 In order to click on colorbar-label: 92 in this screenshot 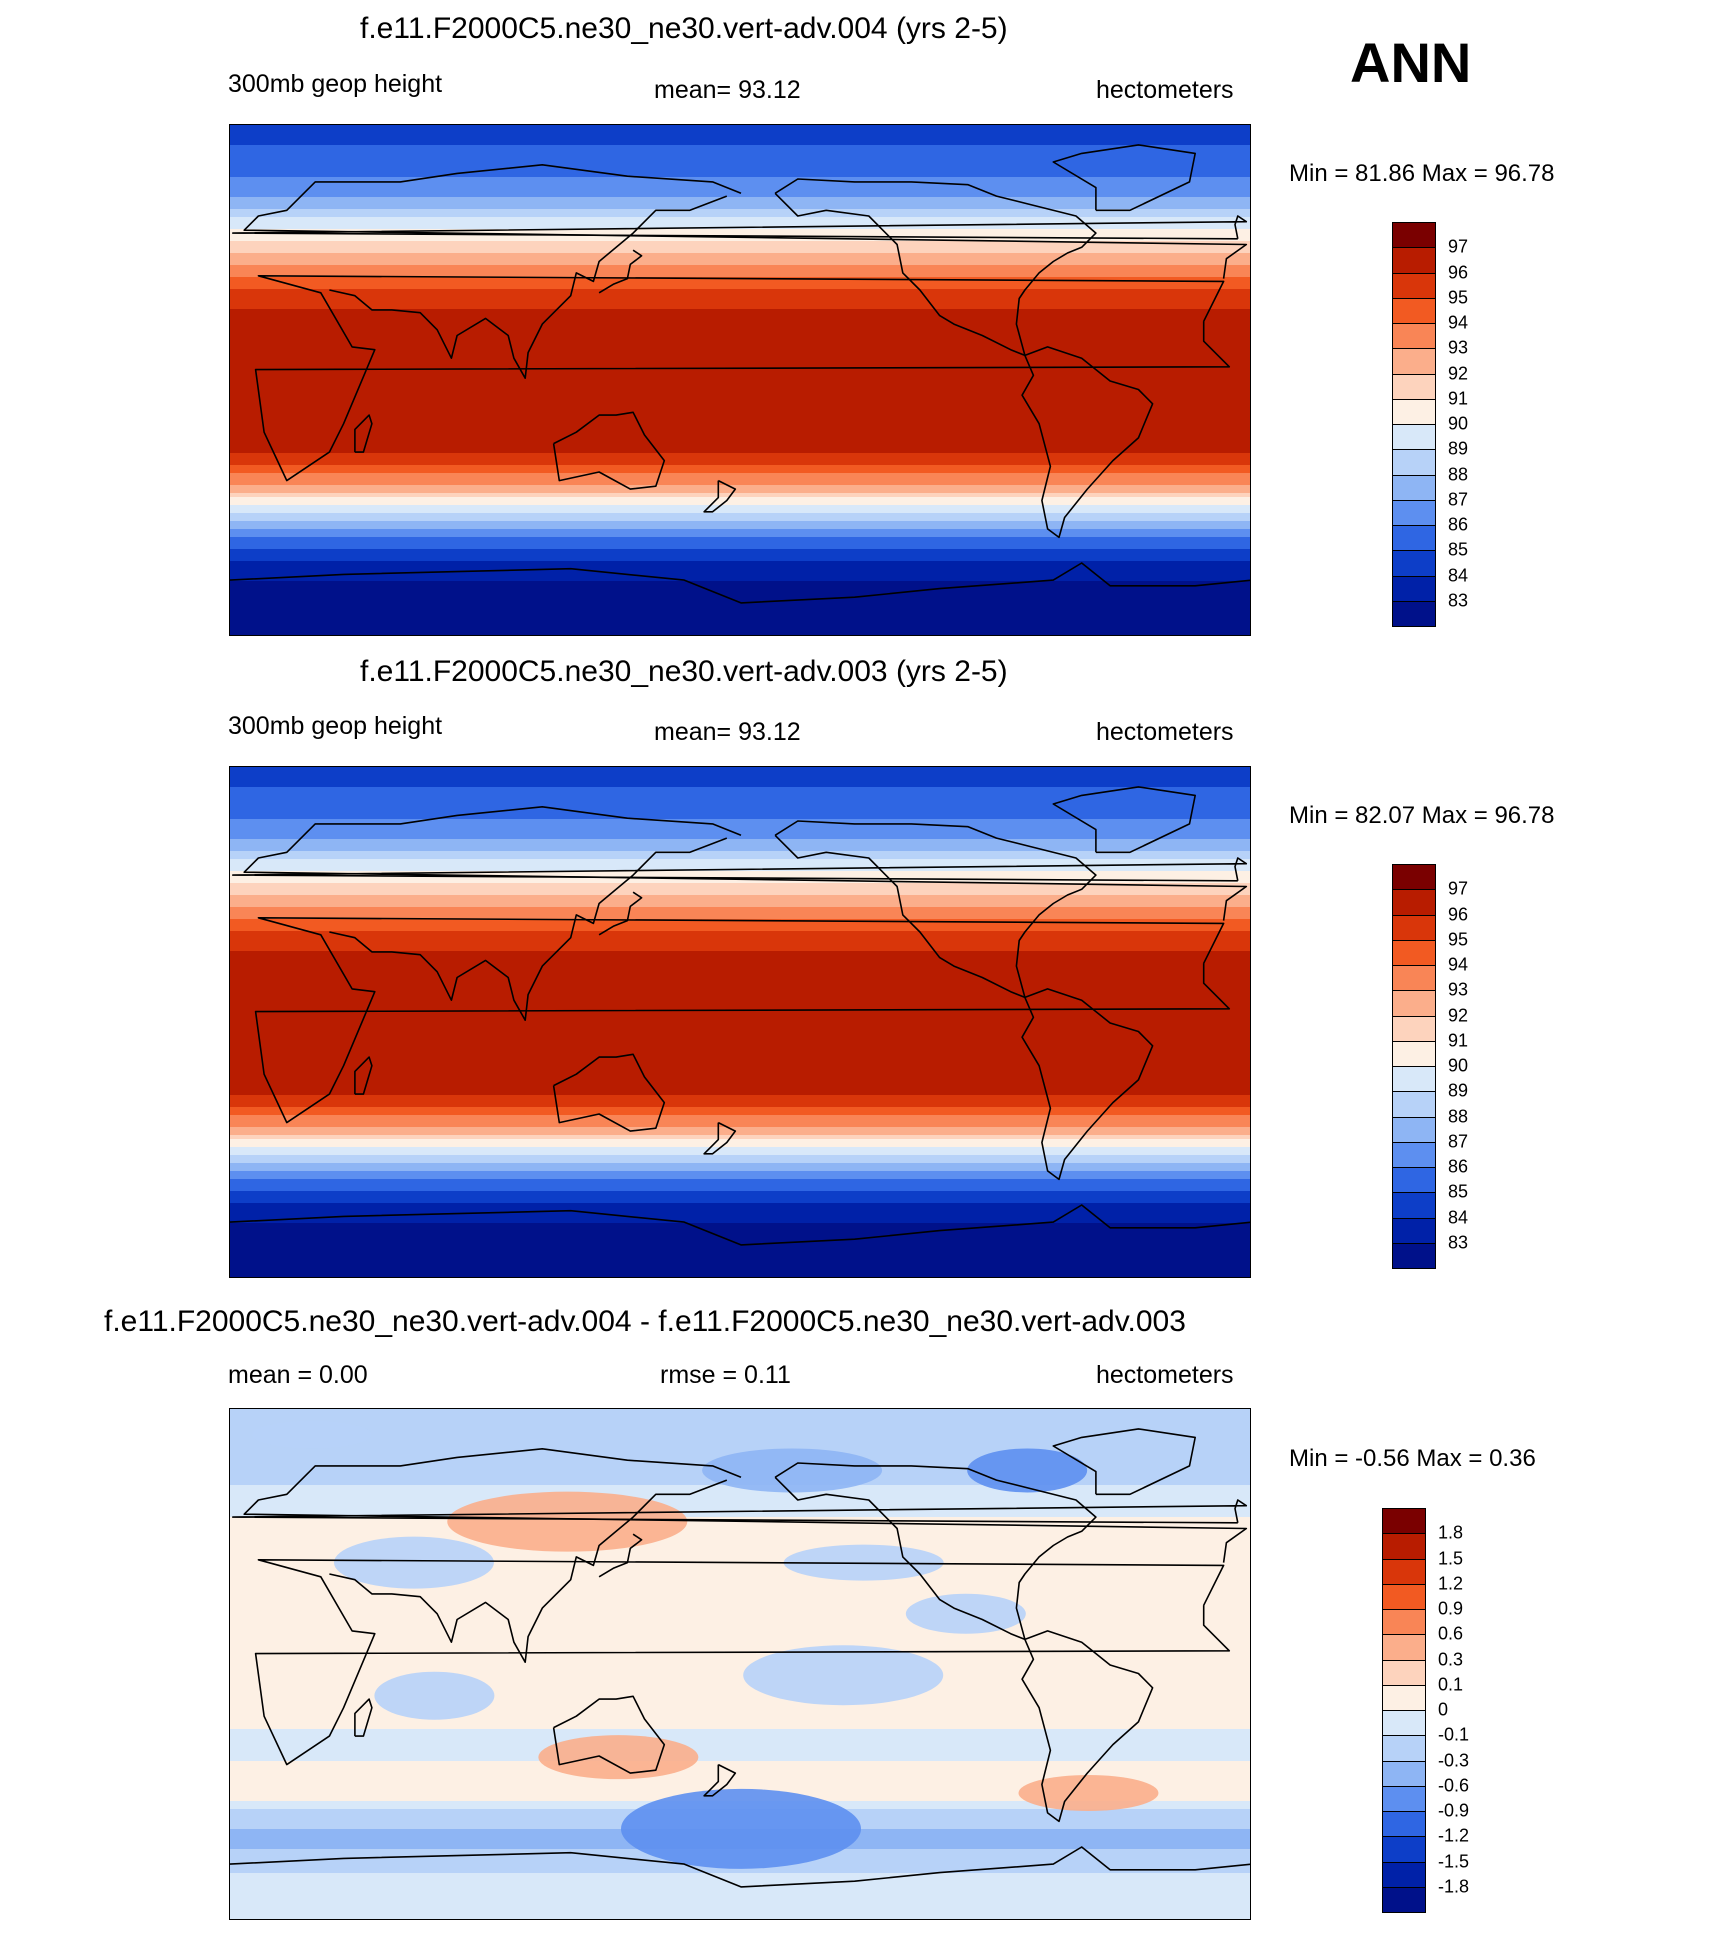, I will do `click(1458, 1015)`.